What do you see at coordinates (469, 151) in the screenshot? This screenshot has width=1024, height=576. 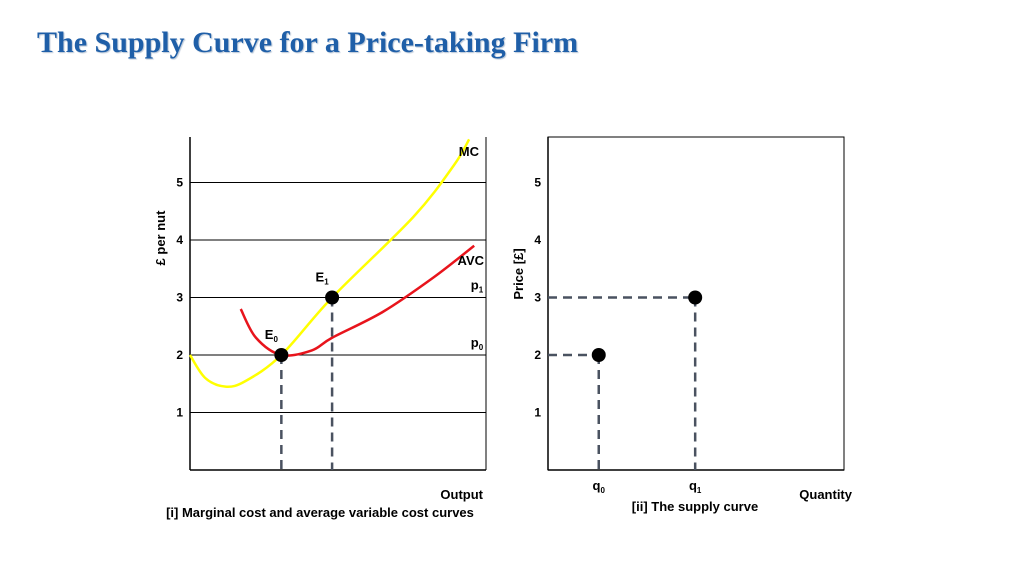 I see `mc-label: MC` at bounding box center [469, 151].